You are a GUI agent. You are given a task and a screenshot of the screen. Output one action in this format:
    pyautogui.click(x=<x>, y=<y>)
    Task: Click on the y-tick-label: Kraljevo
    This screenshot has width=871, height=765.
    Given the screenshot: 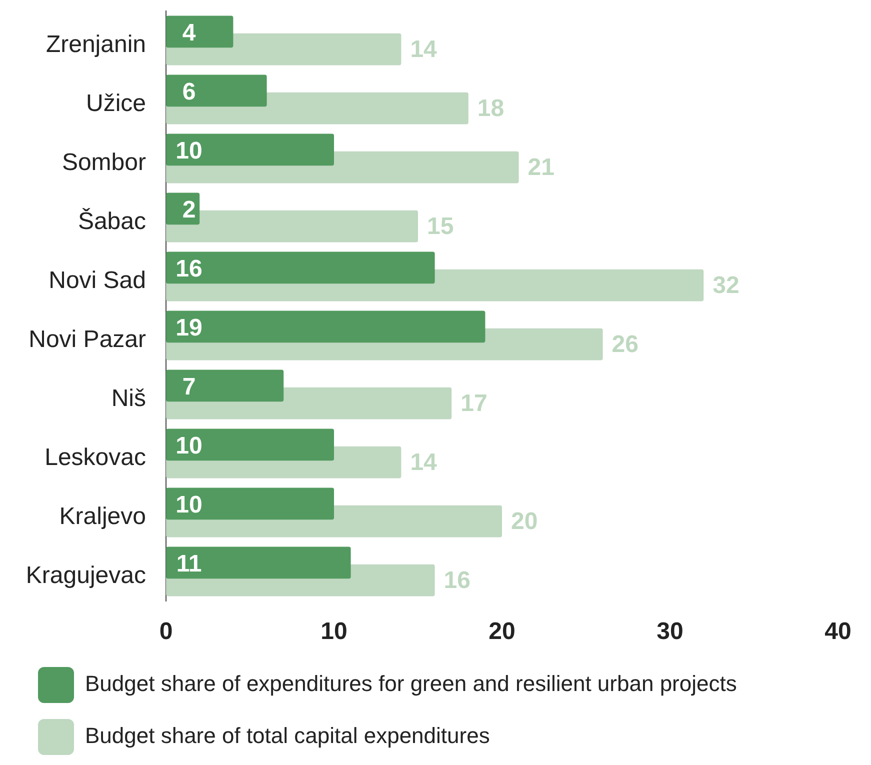 What is the action you would take?
    pyautogui.click(x=102, y=516)
    